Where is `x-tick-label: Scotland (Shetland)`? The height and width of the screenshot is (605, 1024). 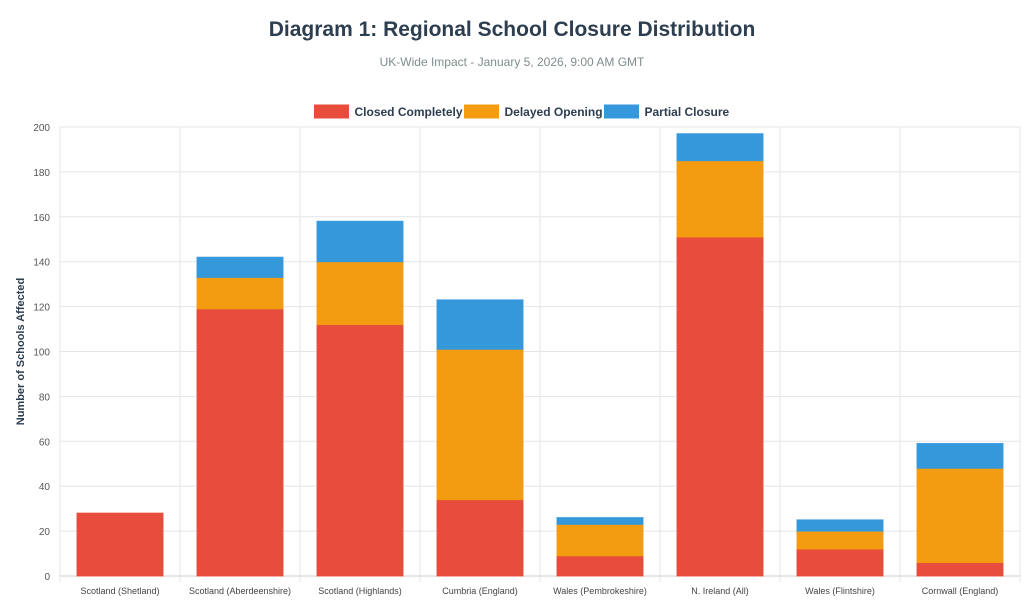 x-tick-label: Scotland (Shetland) is located at coordinates (119, 591).